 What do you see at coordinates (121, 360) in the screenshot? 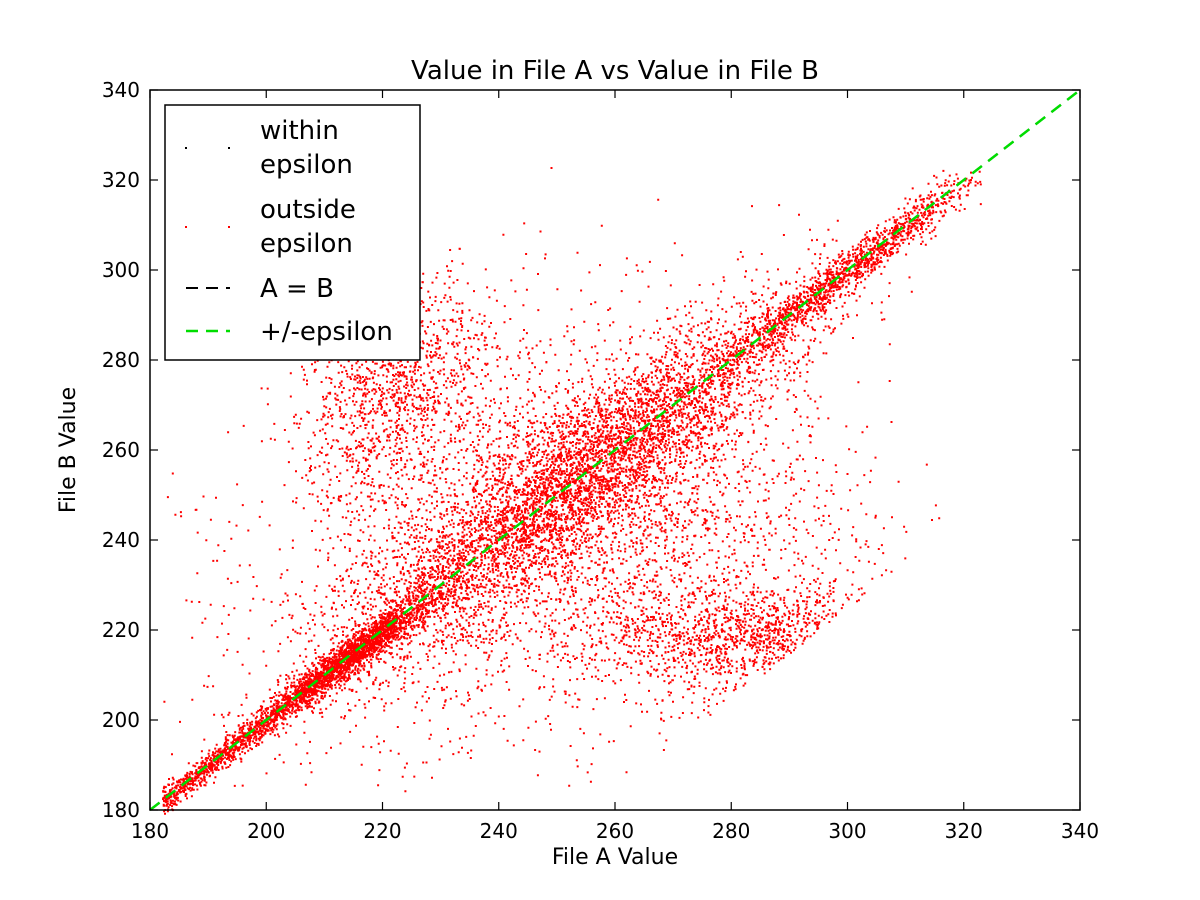
I see `y-tick-label: 280` at bounding box center [121, 360].